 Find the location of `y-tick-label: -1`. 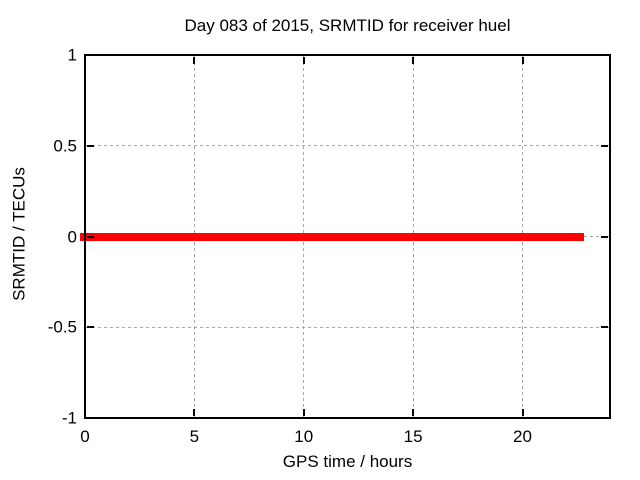

y-tick-label: -1 is located at coordinates (69, 418).